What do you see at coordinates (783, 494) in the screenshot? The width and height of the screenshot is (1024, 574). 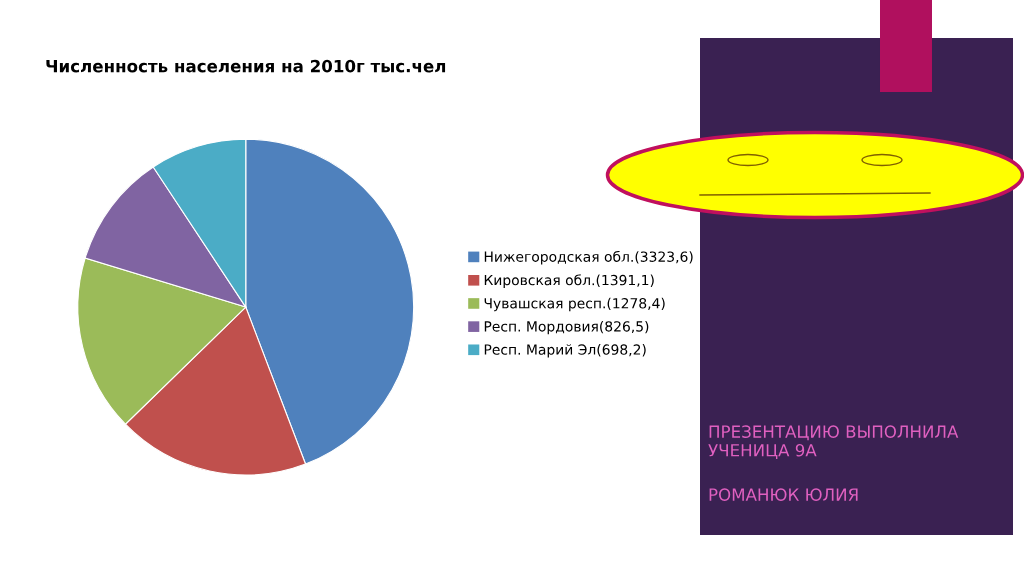 I see `text: РОМАНЮК ЮЛИЯ` at bounding box center [783, 494].